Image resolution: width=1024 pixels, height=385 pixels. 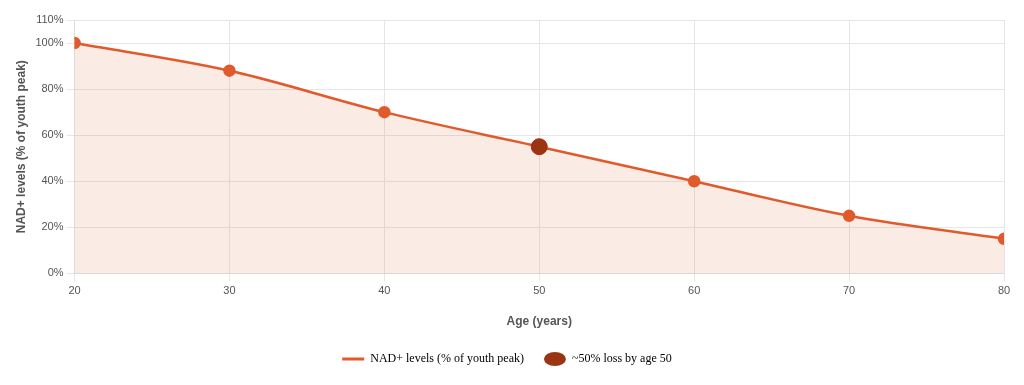 What do you see at coordinates (447, 358) in the screenshot?
I see `legend-label: NAD+ levels (% of youth peak)` at bounding box center [447, 358].